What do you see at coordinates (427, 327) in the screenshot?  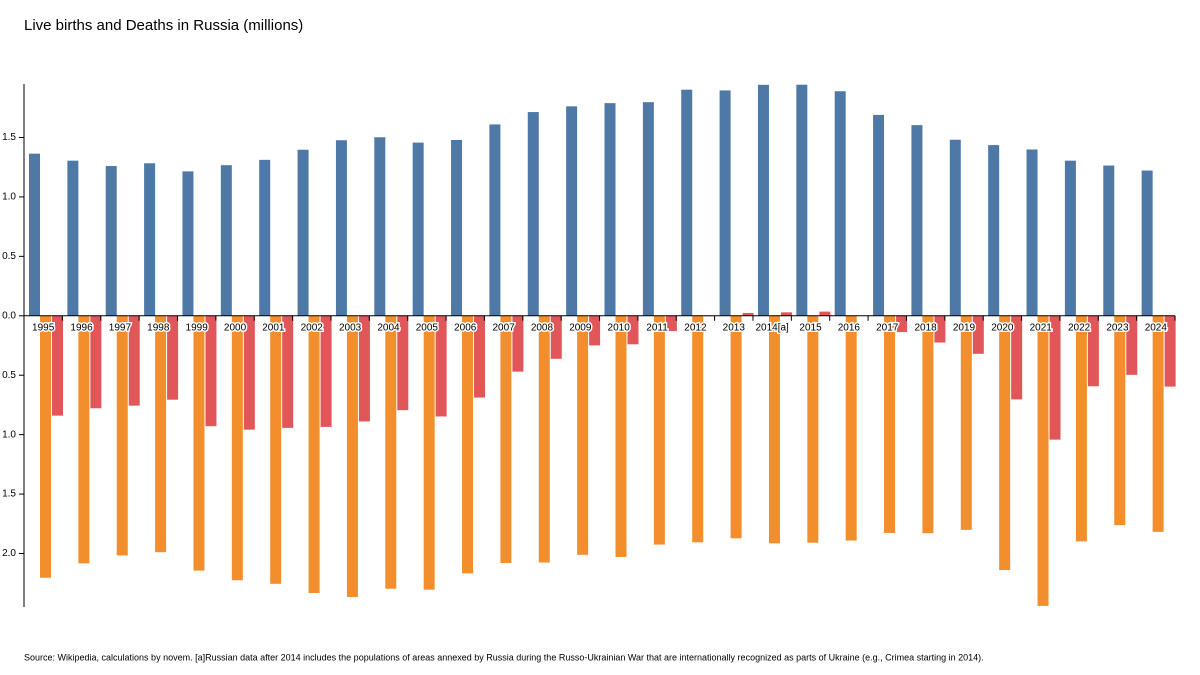 I see `x-tick-label: 2005` at bounding box center [427, 327].